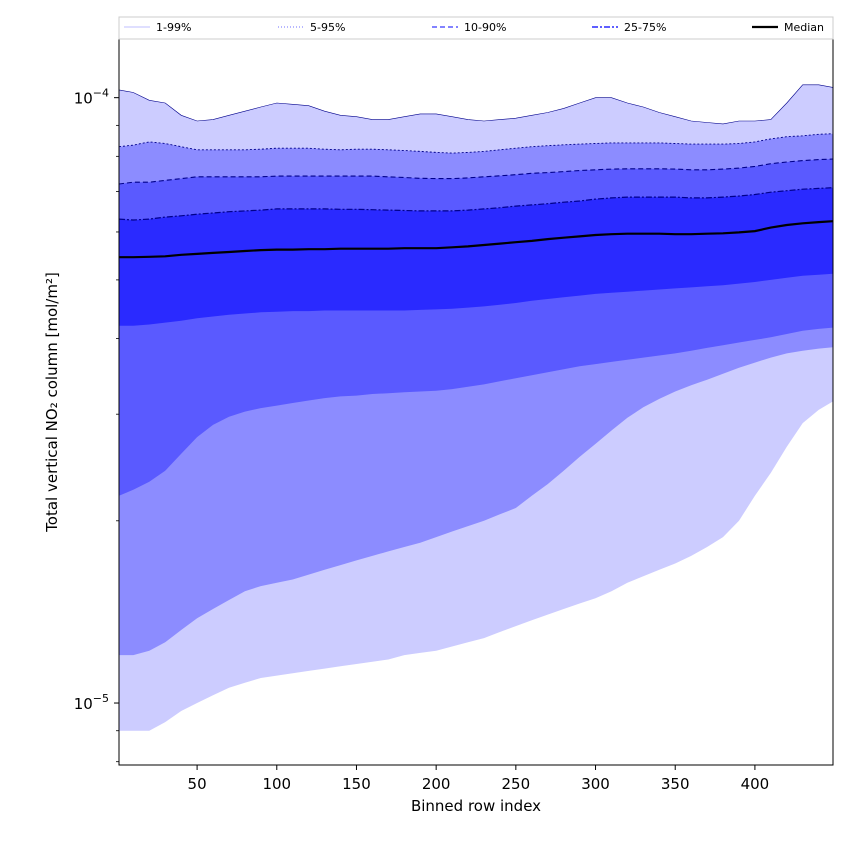 Image resolution: width=850 pixels, height=850 pixels. What do you see at coordinates (96, 425) in the screenshot?
I see `y-axis-ticks: 10⁻⁵ 10⁻⁴` at bounding box center [96, 425].